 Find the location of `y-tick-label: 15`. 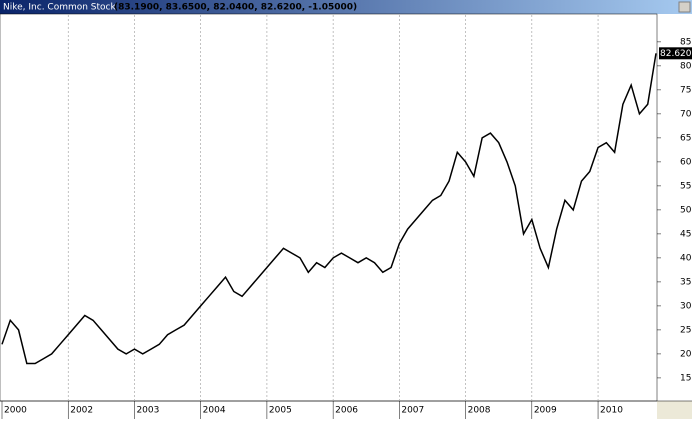

y-tick-label: 15 is located at coordinates (685, 378).